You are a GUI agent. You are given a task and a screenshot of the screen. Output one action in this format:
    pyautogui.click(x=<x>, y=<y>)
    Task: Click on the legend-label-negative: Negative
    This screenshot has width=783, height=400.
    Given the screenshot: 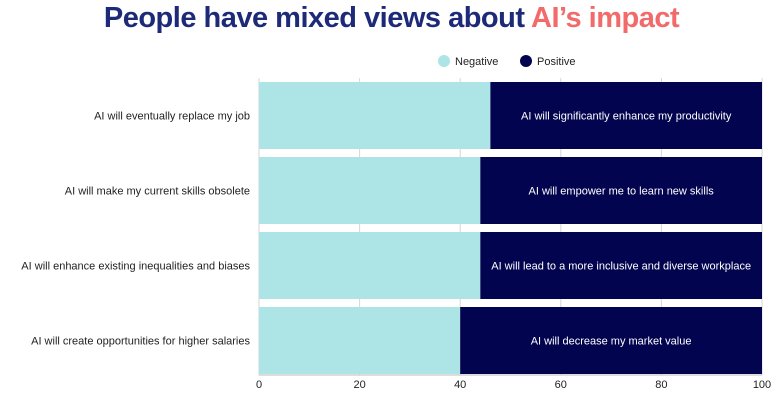 What is the action you would take?
    pyautogui.click(x=476, y=62)
    